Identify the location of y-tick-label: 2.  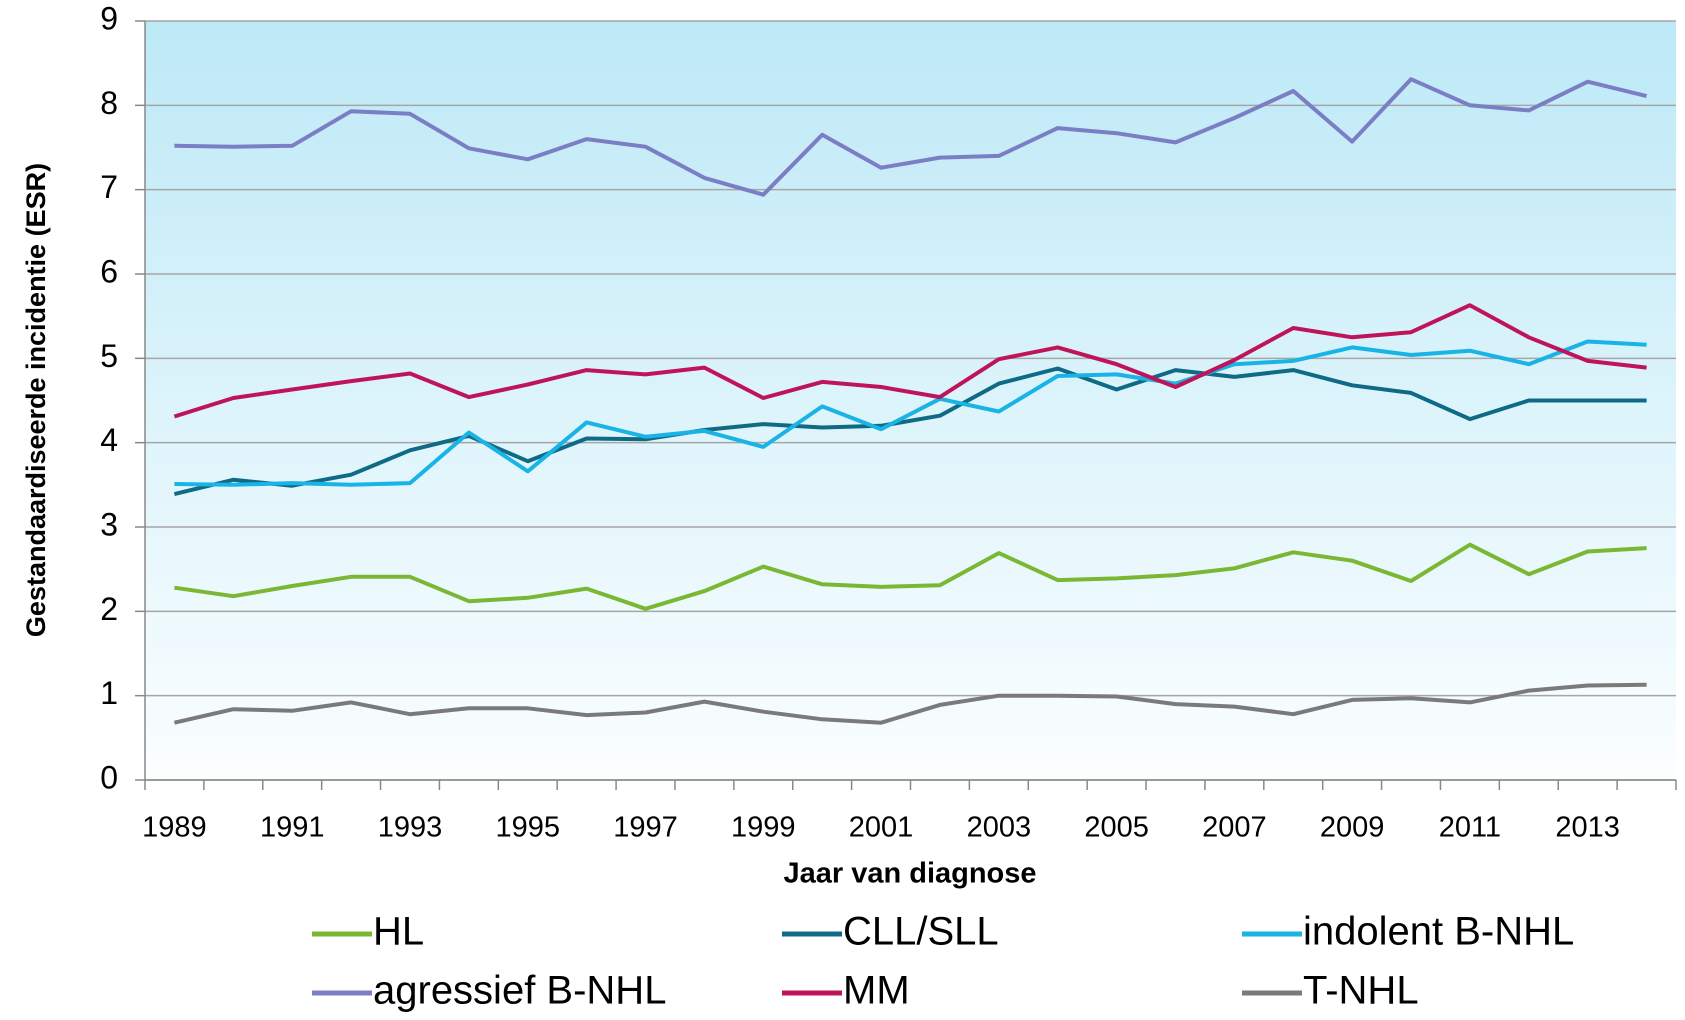
(109, 609).